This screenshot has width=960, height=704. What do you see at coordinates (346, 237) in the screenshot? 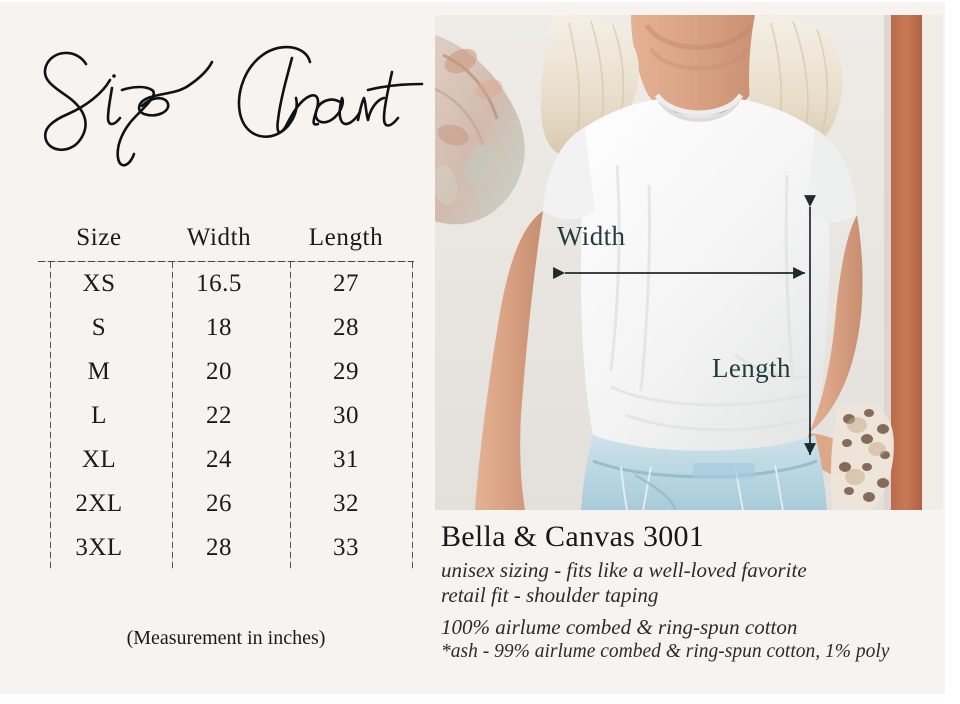
I see `column-header-length: Length` at bounding box center [346, 237].